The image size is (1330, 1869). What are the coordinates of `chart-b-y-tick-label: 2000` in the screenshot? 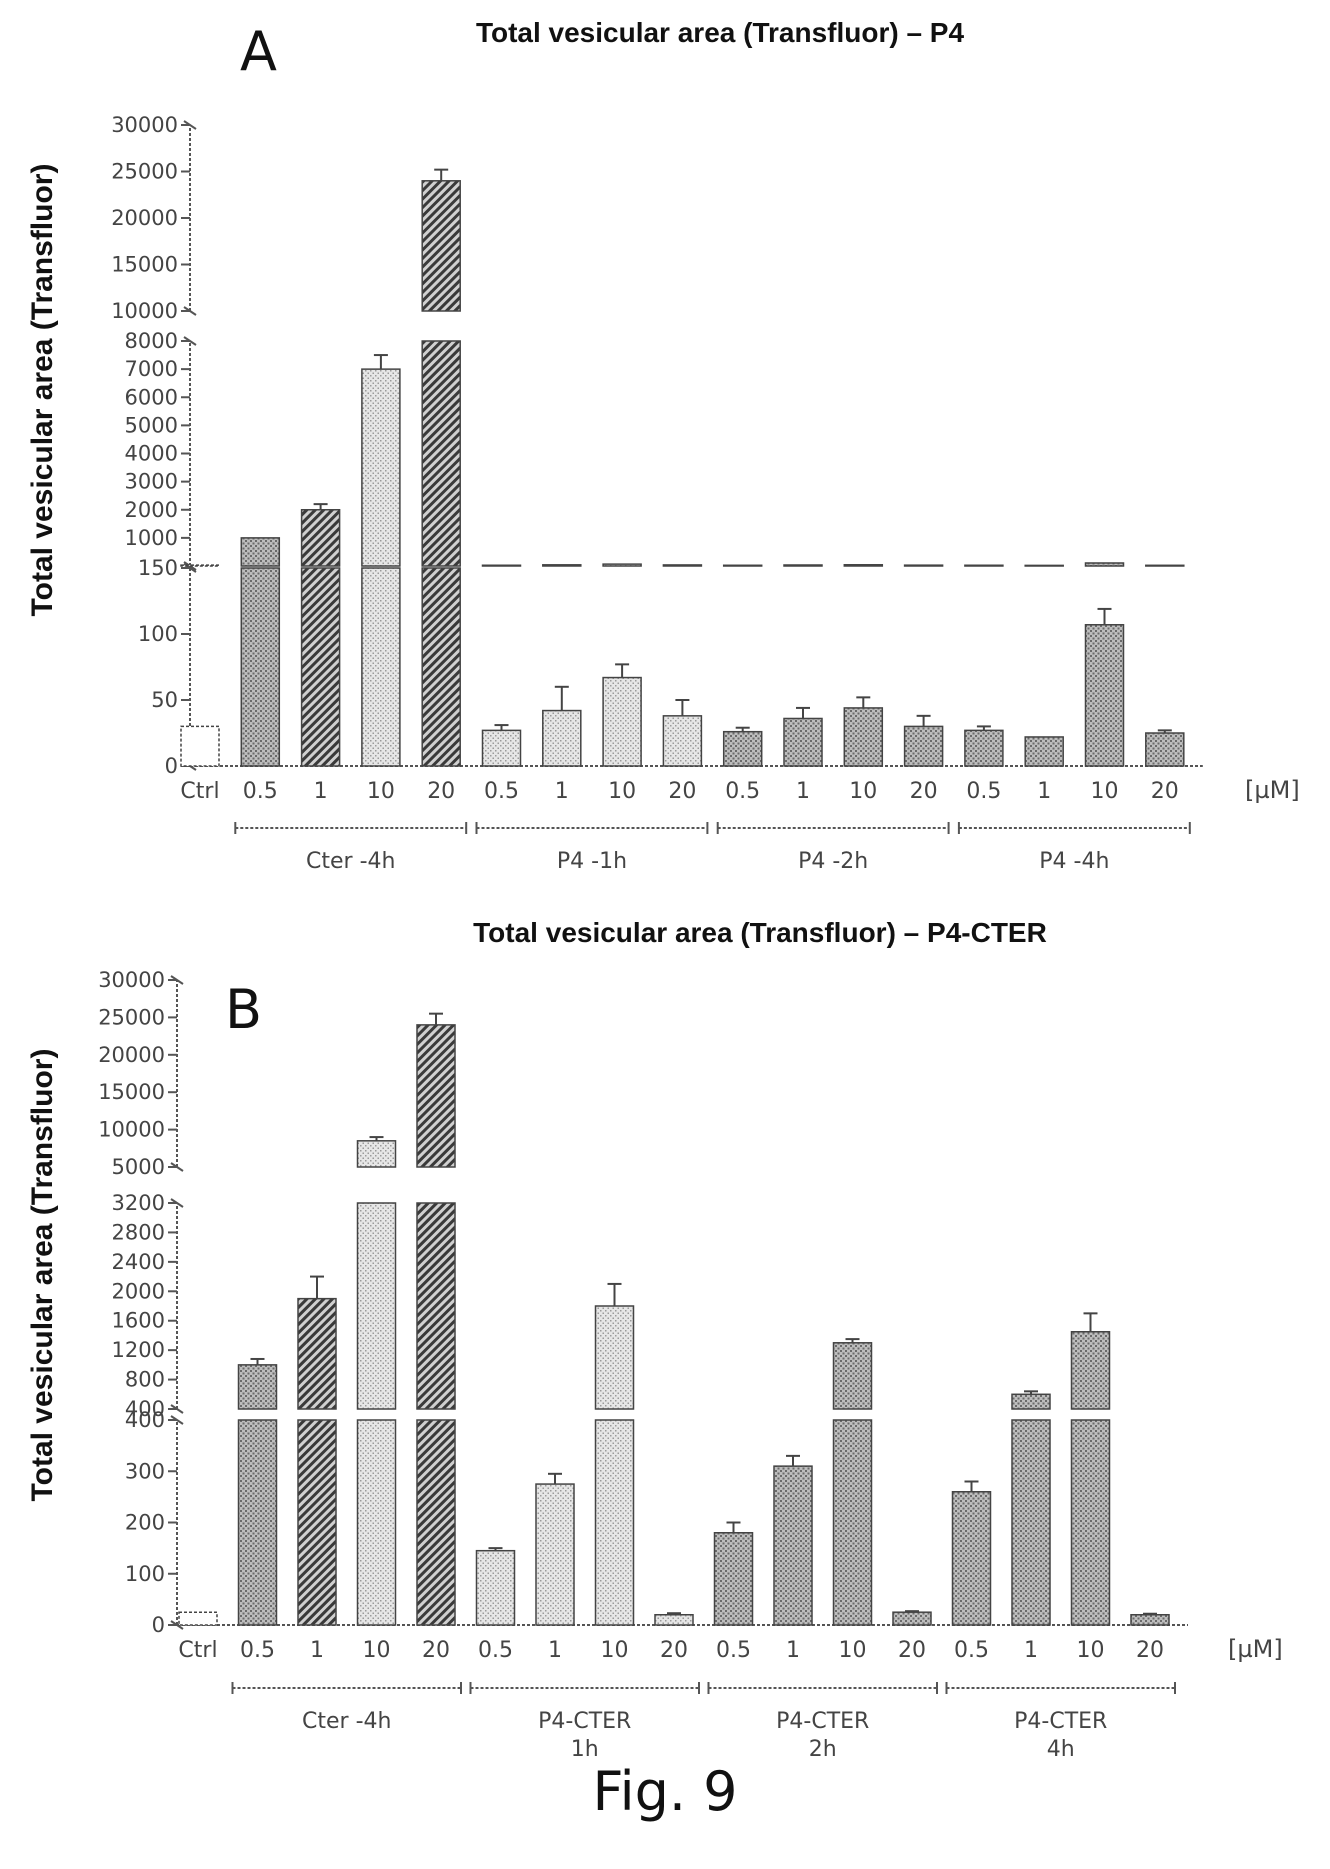 It's located at (138, 1291).